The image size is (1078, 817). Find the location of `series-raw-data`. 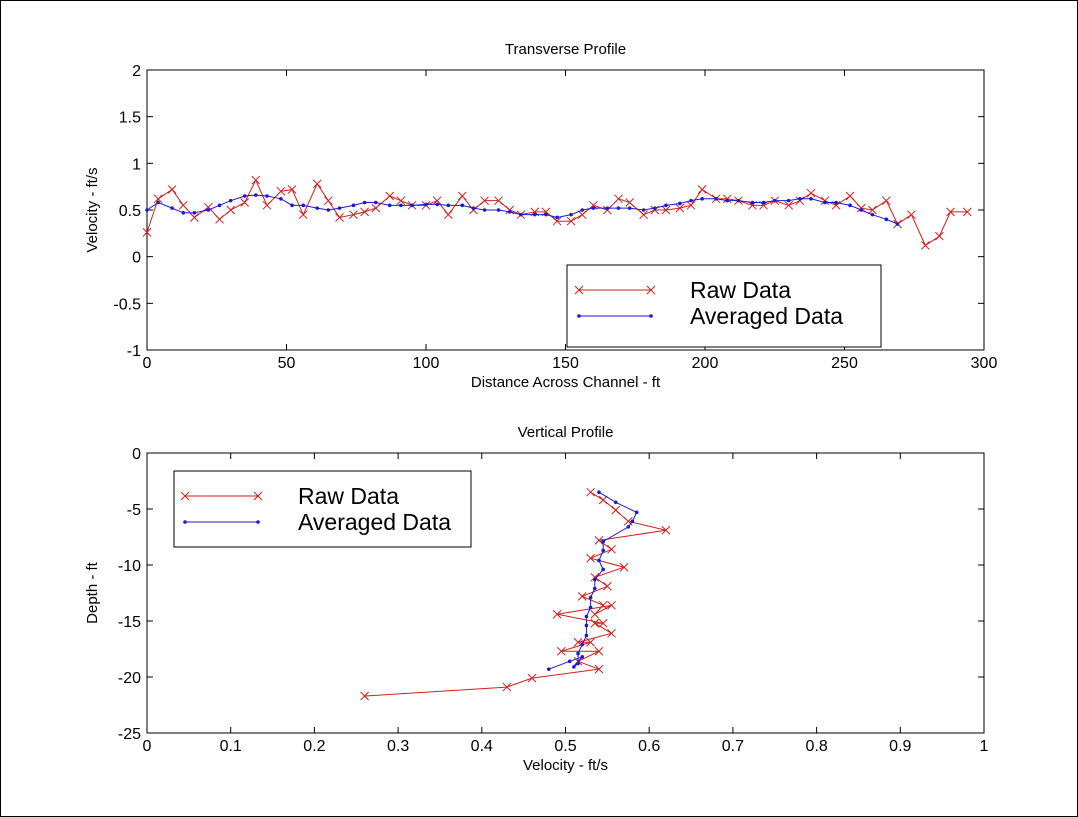

series-raw-data is located at coordinates (557, 212).